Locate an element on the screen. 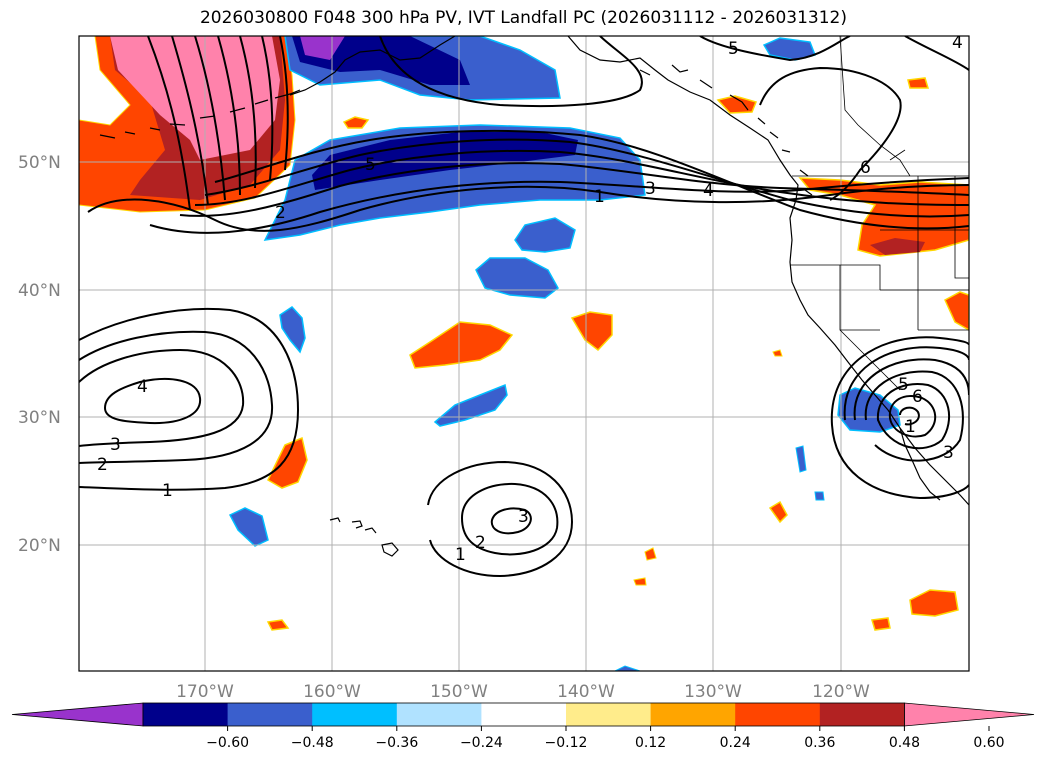  negative-blob-h is located at coordinates (819, 496).